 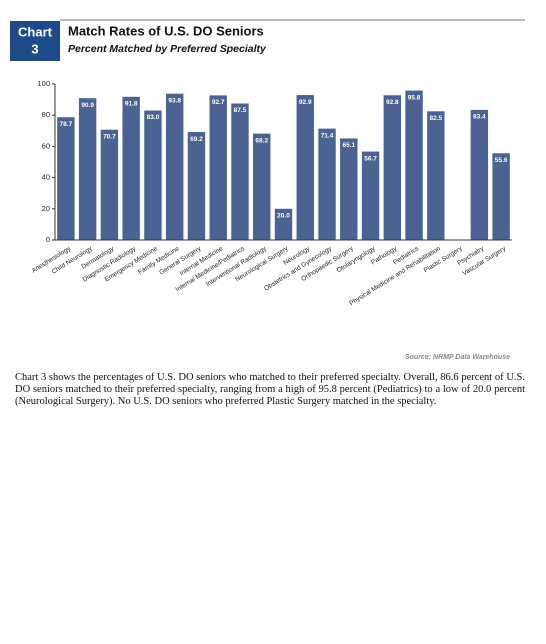 What do you see at coordinates (174, 100) in the screenshot?
I see `value-label: 93.8` at bounding box center [174, 100].